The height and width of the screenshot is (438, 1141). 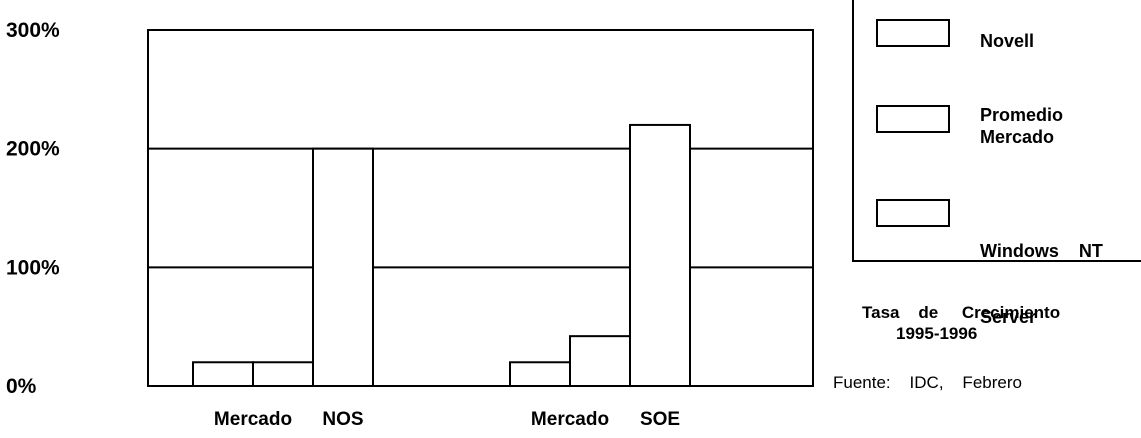 I want to click on legend-label-windows-nt-server: Windows NT Server, so click(x=1041, y=284).